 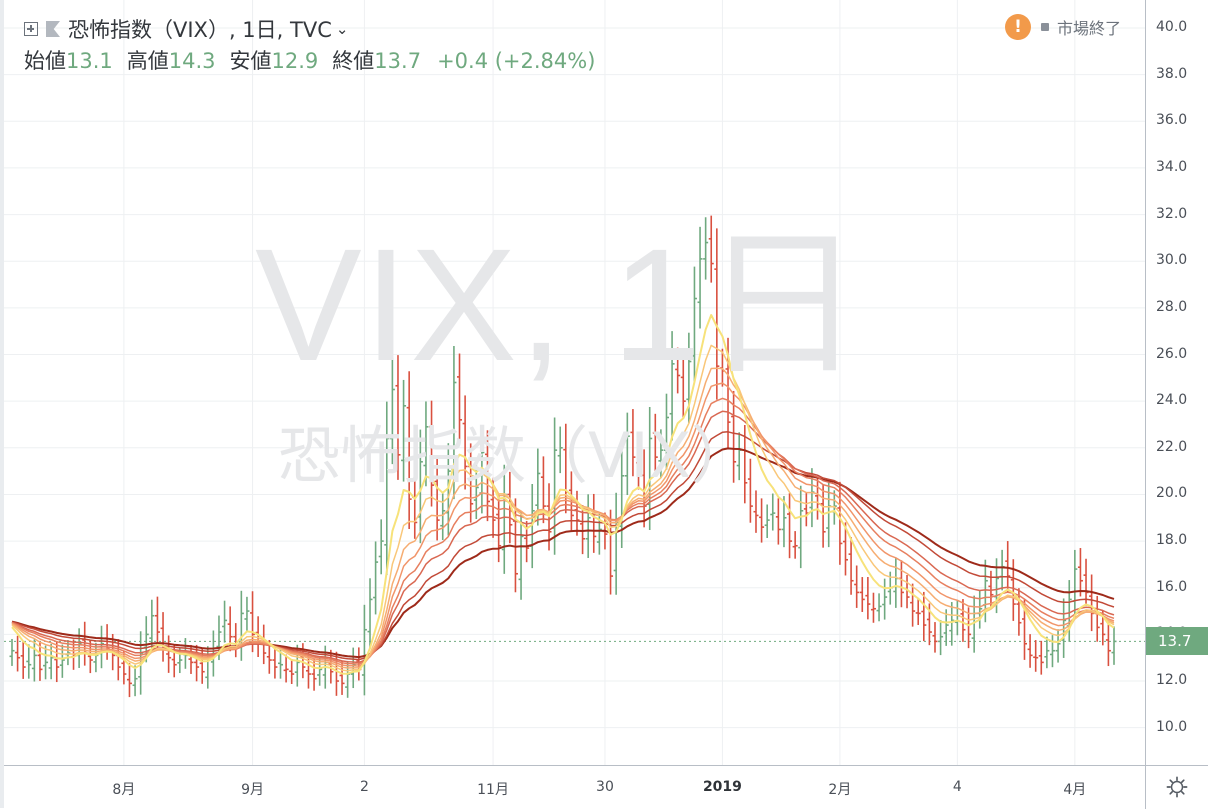 I want to click on open-label: 始値, so click(x=45, y=61).